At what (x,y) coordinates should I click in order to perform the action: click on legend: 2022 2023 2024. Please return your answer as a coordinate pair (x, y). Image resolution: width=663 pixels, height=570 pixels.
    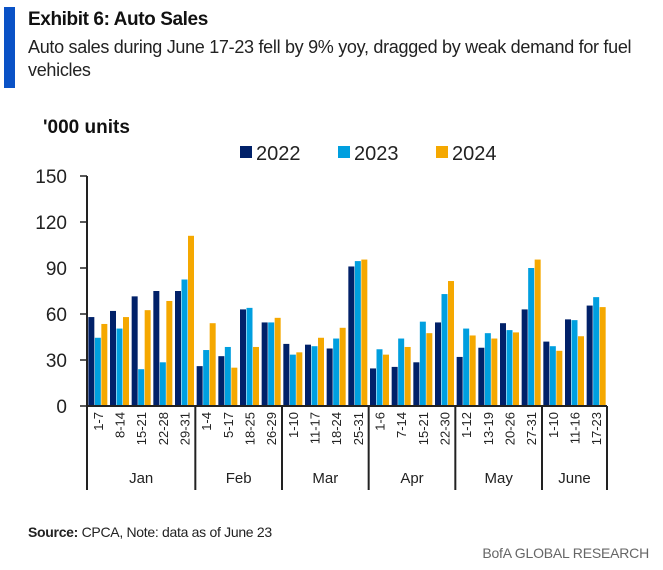
    Looking at the image, I should click on (368, 154).